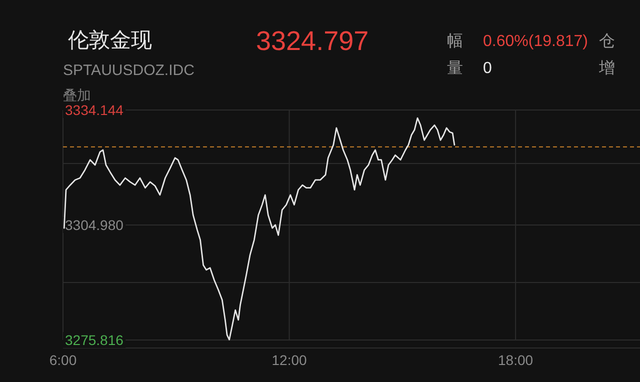  I want to click on text: 0, so click(487, 68).